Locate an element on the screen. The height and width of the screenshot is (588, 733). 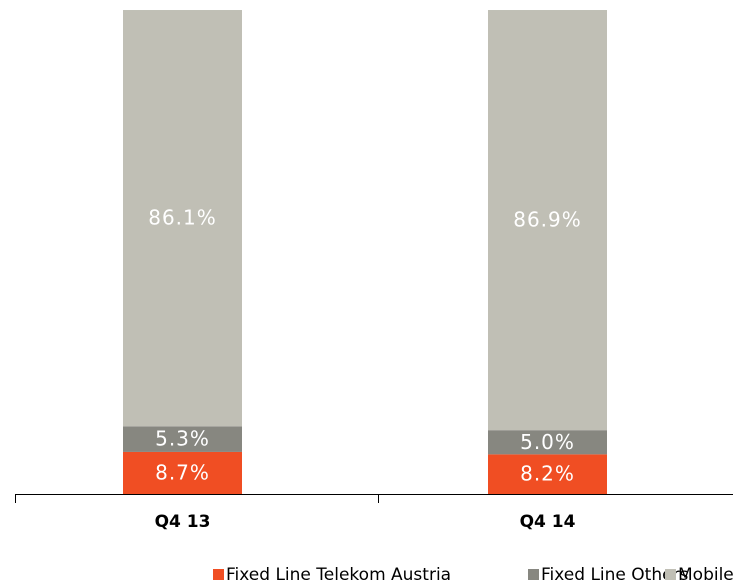
legend-label: Fixed Line Telekom Austria is located at coordinates (338, 575).